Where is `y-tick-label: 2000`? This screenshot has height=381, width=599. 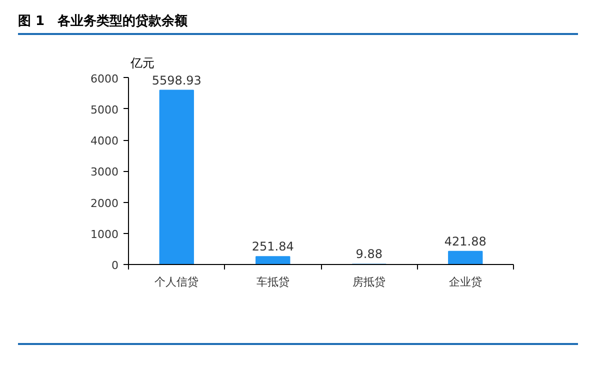 y-tick-label: 2000 is located at coordinates (104, 203).